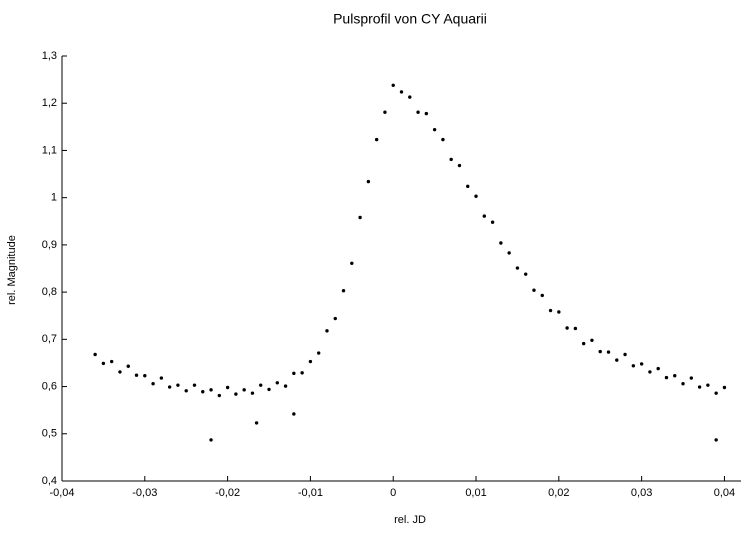 This screenshot has width=750, height=533. What do you see at coordinates (310, 493) in the screenshot?
I see `x-tick-label: -0,01` at bounding box center [310, 493].